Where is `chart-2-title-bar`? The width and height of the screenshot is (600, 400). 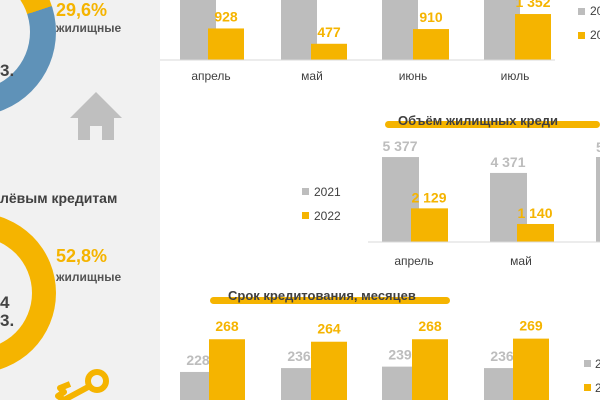
chart-2-title-bar is located at coordinates (492, 124).